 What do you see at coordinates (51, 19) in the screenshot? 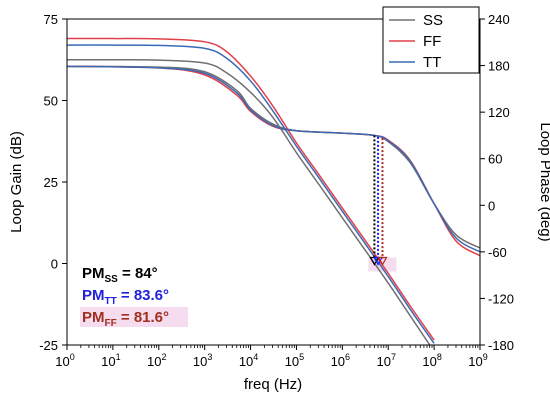
I see `left-tick-label-4: 75` at bounding box center [51, 19].